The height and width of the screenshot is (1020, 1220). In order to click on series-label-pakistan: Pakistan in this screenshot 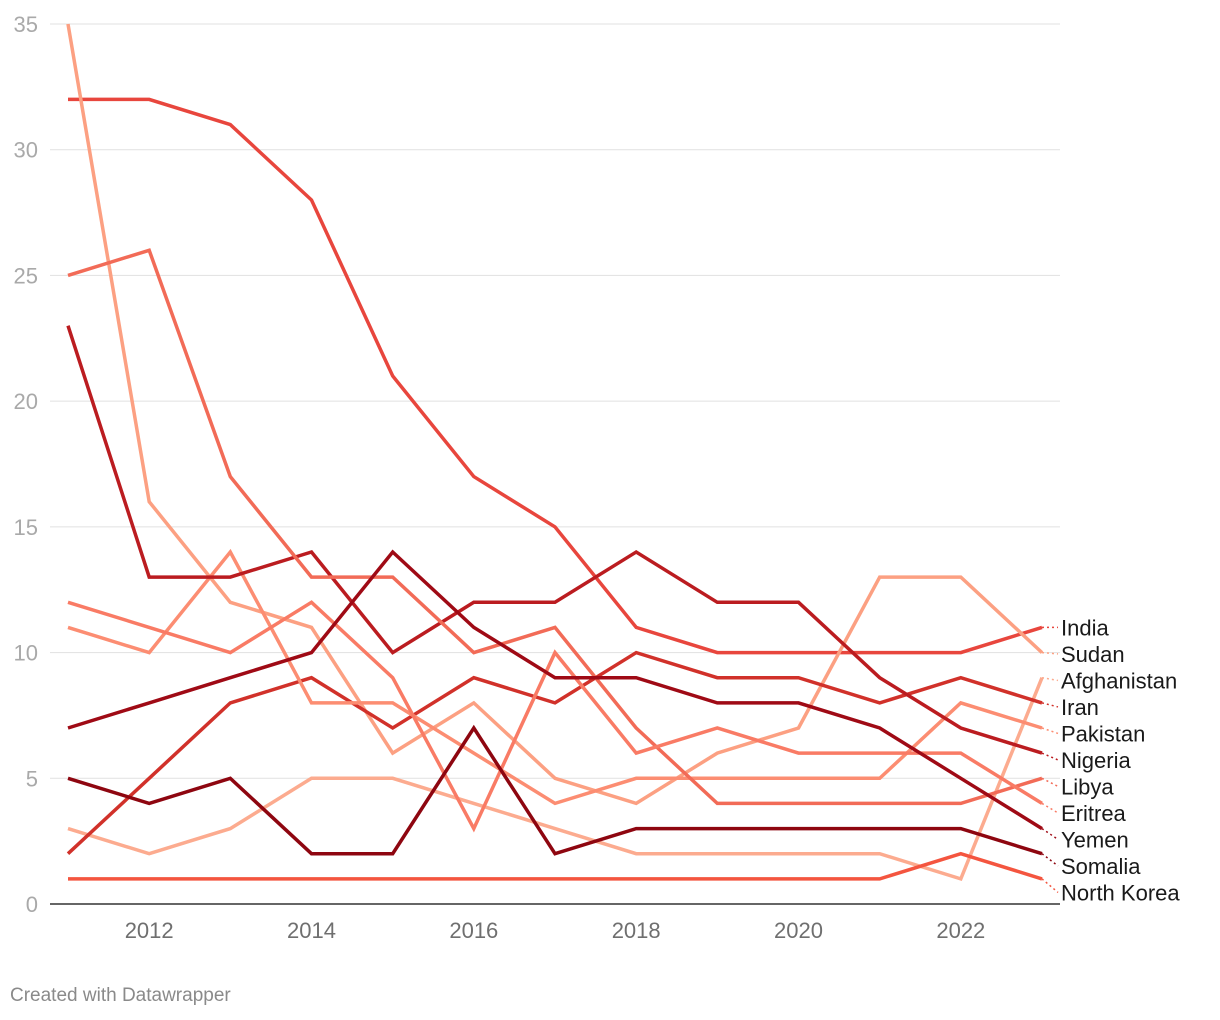, I will do `click(1103, 733)`.